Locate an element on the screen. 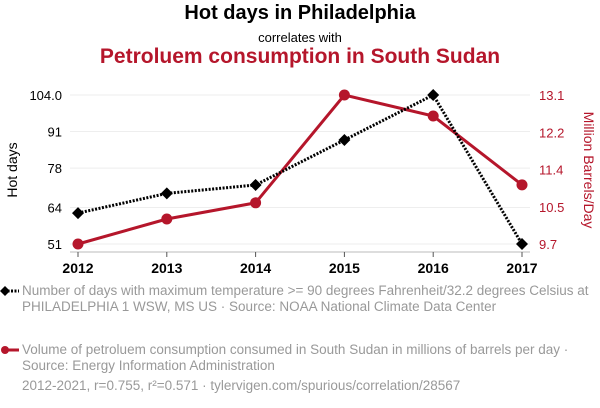 The width and height of the screenshot is (600, 408). chart-connector: correlates with is located at coordinates (300, 37).